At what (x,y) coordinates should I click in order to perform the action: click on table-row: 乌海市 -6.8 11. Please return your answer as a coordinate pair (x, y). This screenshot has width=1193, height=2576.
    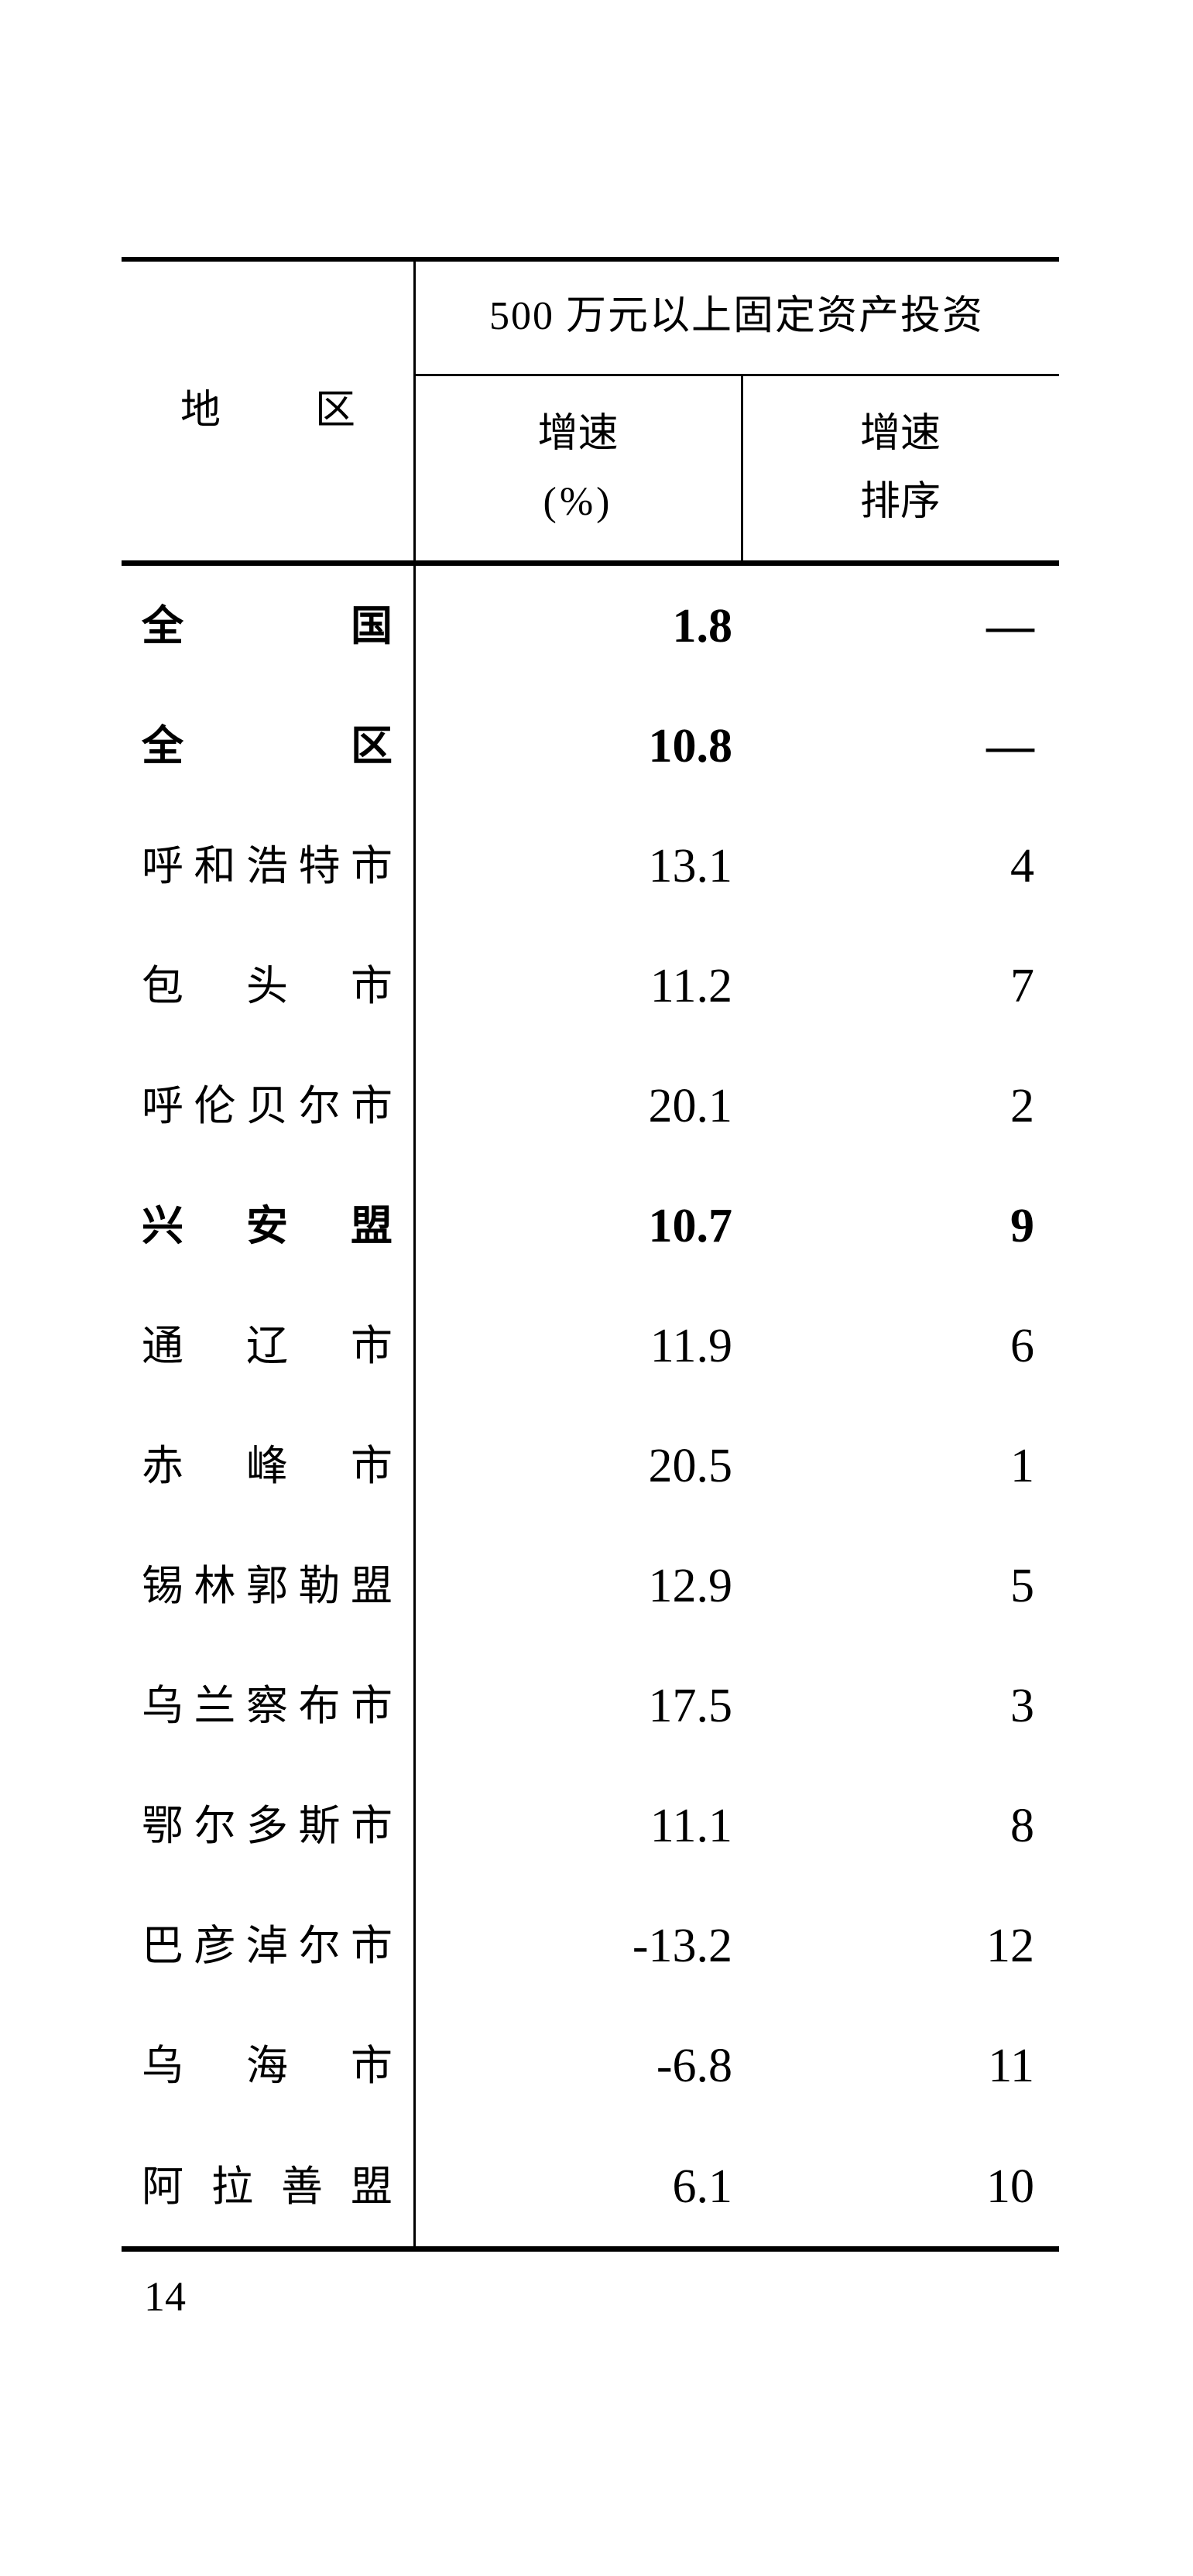
    Looking at the image, I should click on (590, 2066).